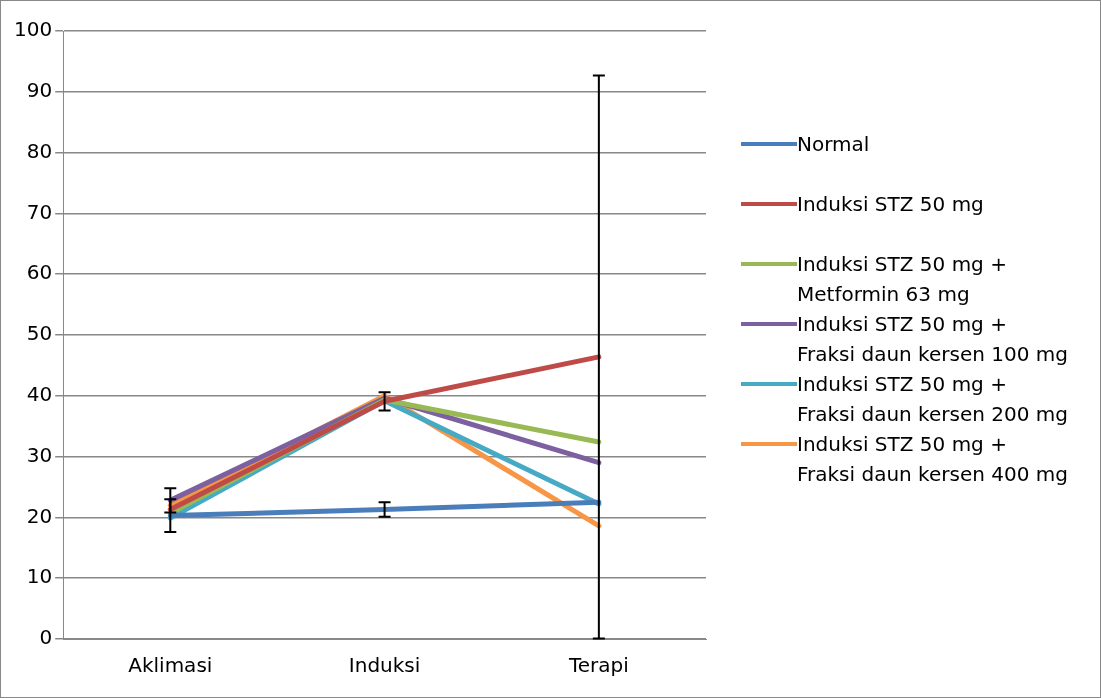 This screenshot has width=1101, height=698. Describe the element at coordinates (890, 204) in the screenshot. I see `legend-label: Induksi STZ 50 mg` at that location.